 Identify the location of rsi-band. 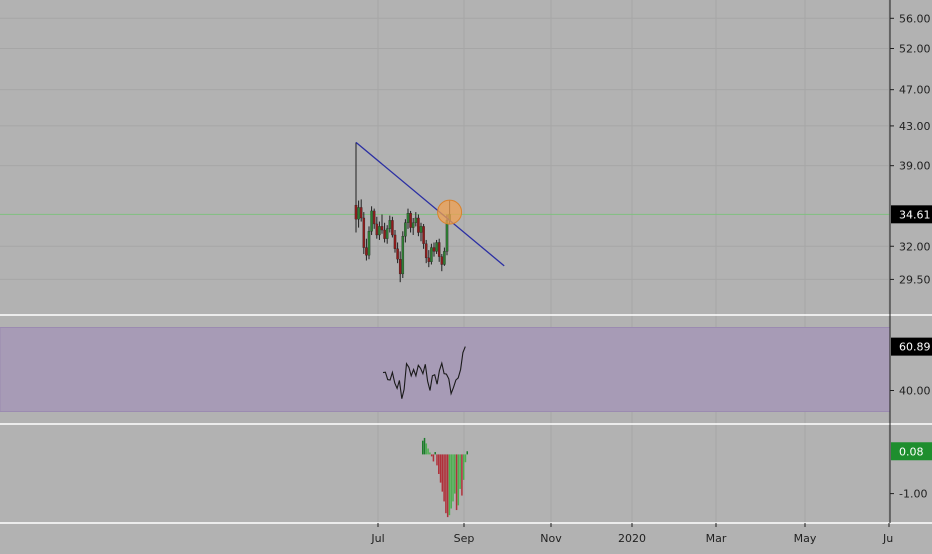
(445, 369).